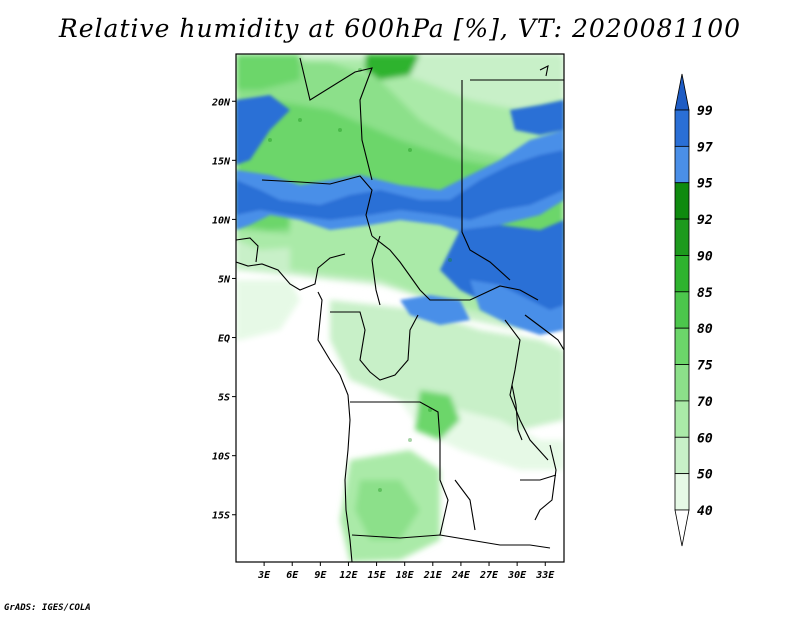 This screenshot has height=618, width=800. Describe the element at coordinates (693, 310) in the screenshot. I see `colorbar: 40 50 60 70 75 80 85 90 92 95 97 99` at that location.